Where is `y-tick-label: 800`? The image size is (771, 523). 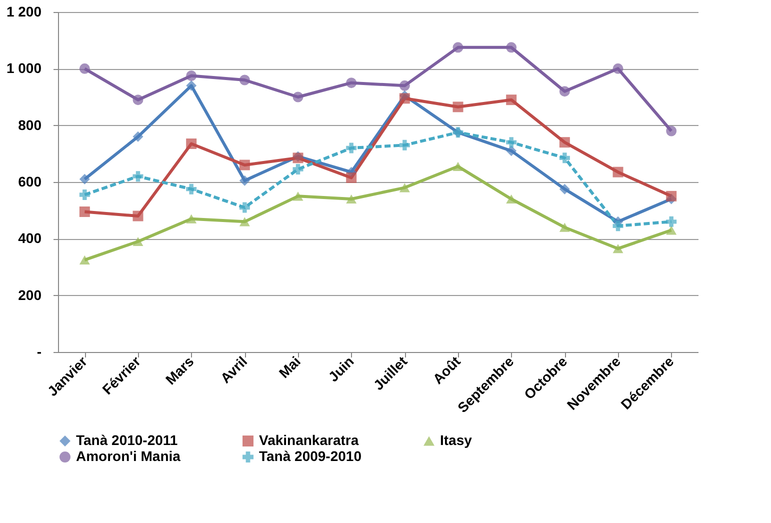 y-tick-label: 800 is located at coordinates (30, 124).